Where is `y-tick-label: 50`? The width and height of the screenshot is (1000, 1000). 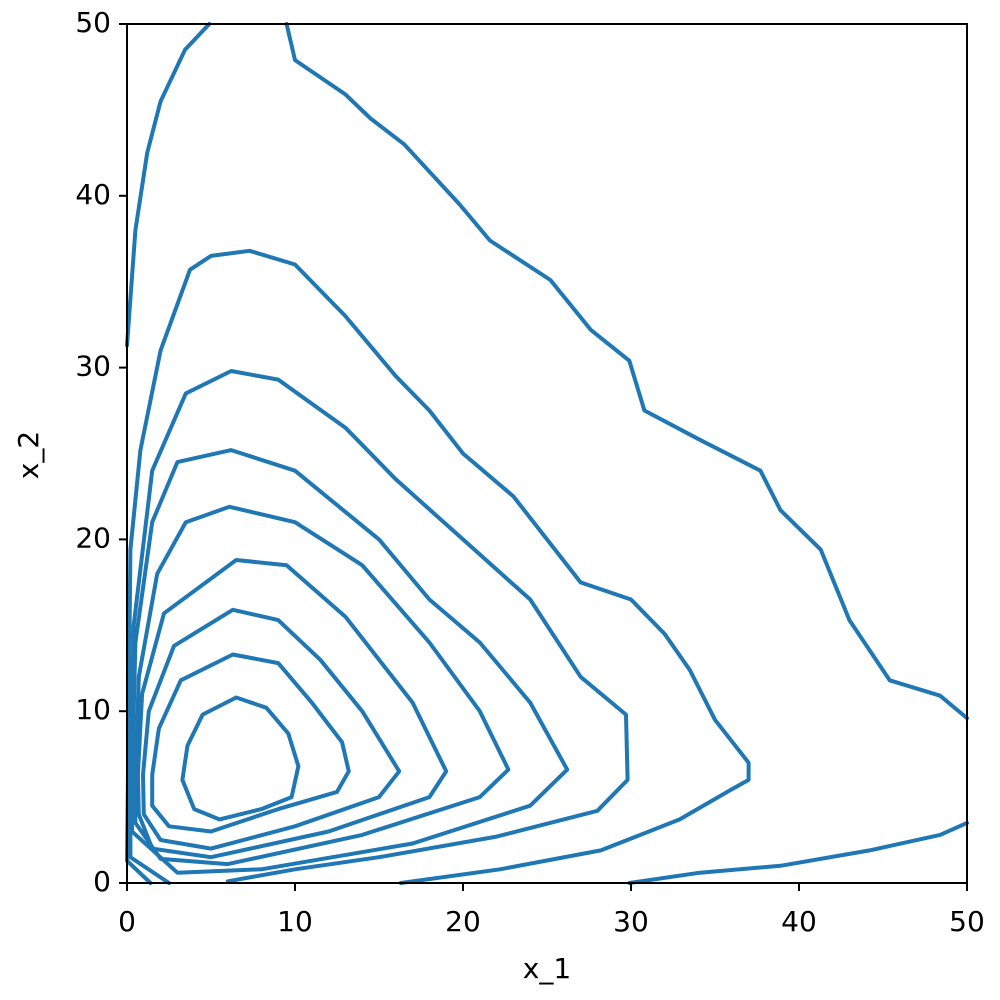 y-tick-label: 50 is located at coordinates (93, 22).